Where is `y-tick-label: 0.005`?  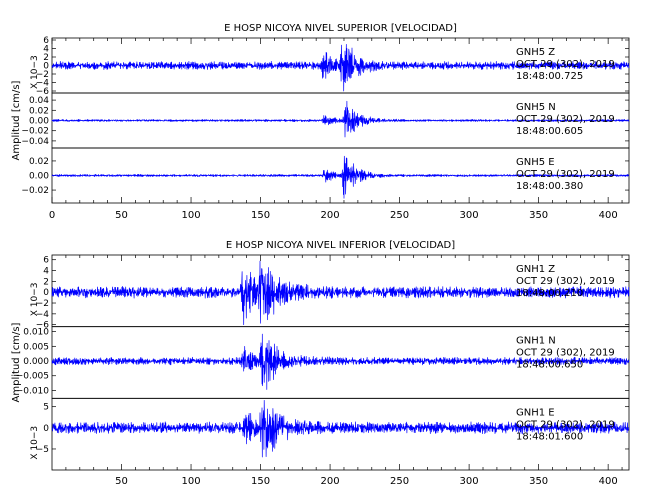 y-tick-label: 0.005 is located at coordinates (36, 347).